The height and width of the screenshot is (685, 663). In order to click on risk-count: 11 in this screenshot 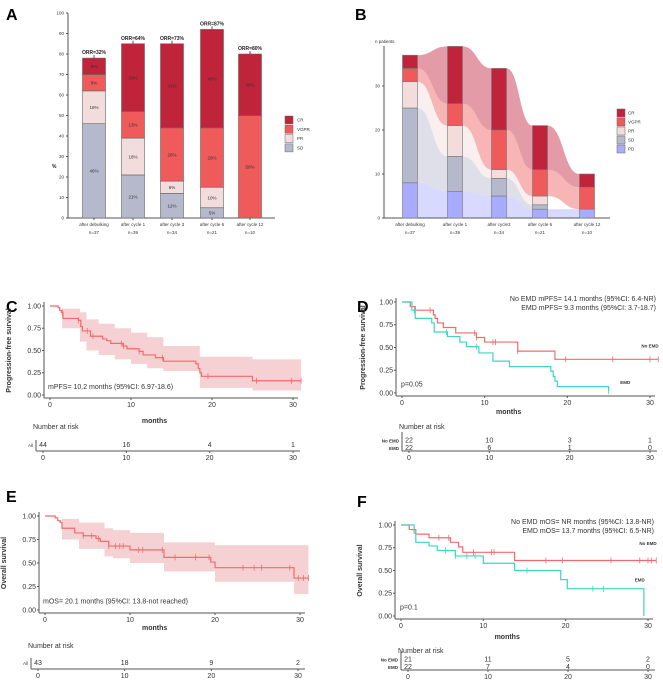, I will do `click(487, 660)`.